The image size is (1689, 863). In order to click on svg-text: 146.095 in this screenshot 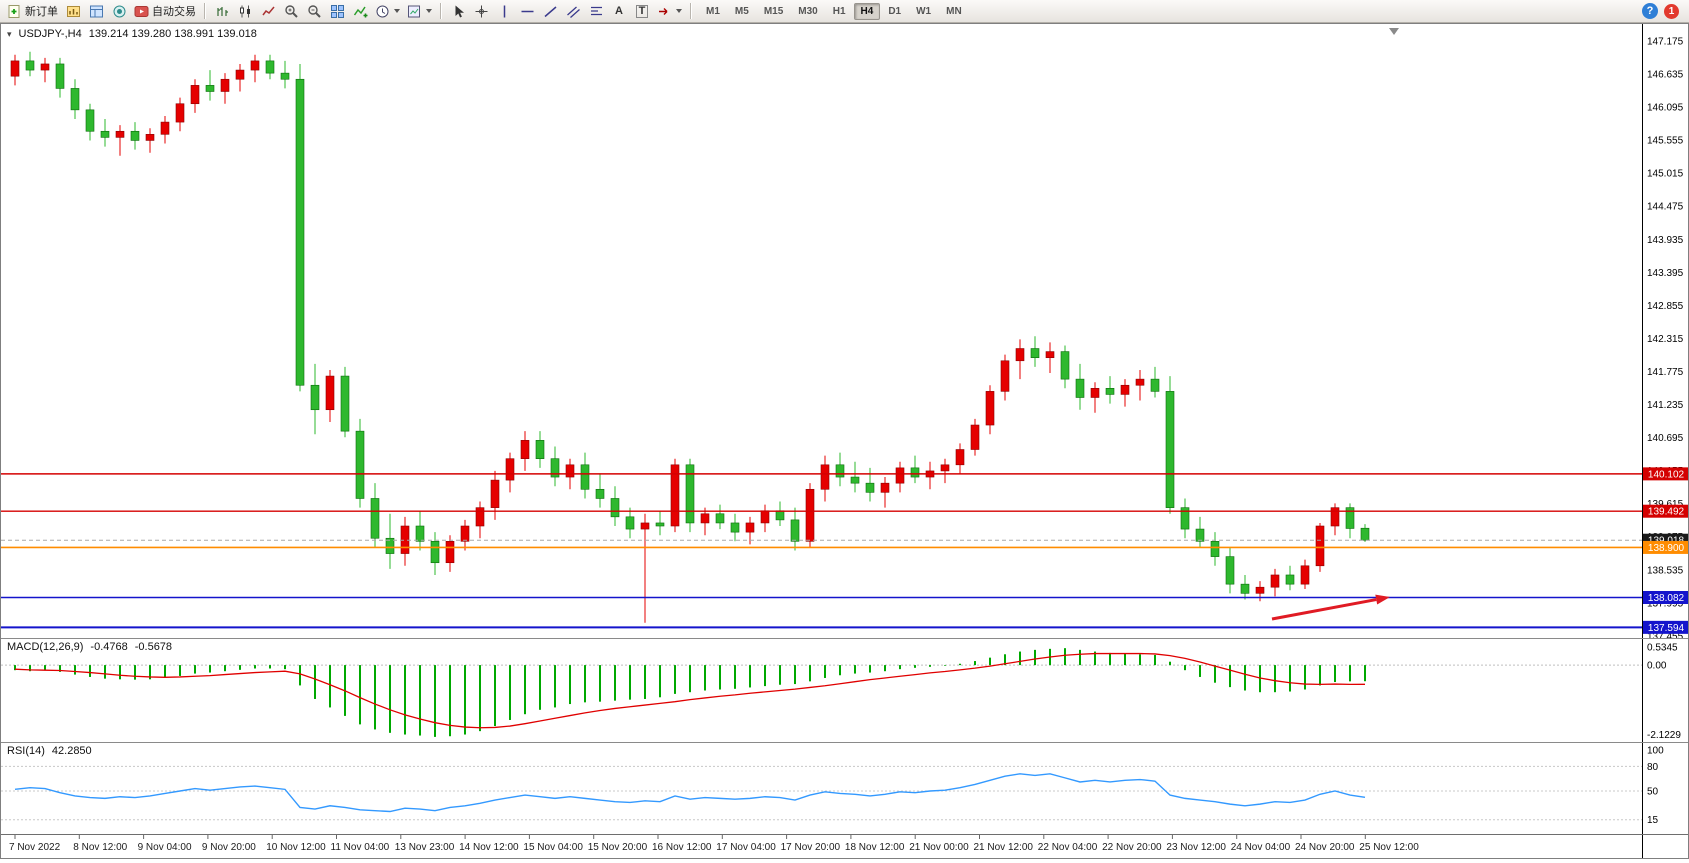, I will do `click(1665, 108)`.